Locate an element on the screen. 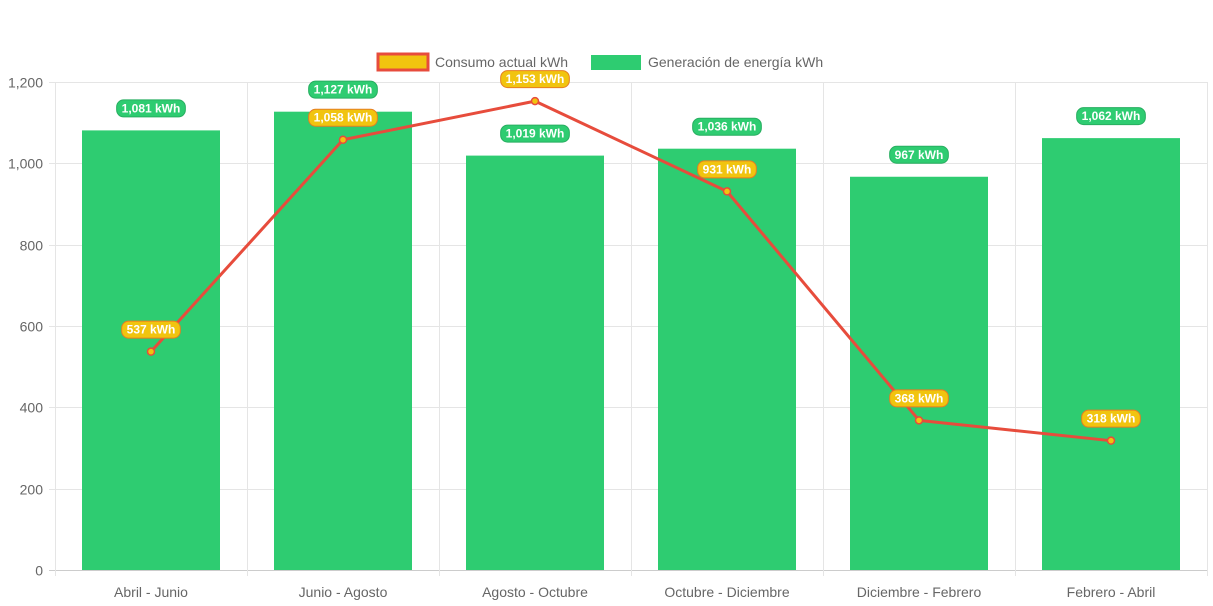  legend-label-generacion: Generación de energía kWh is located at coordinates (735, 62).